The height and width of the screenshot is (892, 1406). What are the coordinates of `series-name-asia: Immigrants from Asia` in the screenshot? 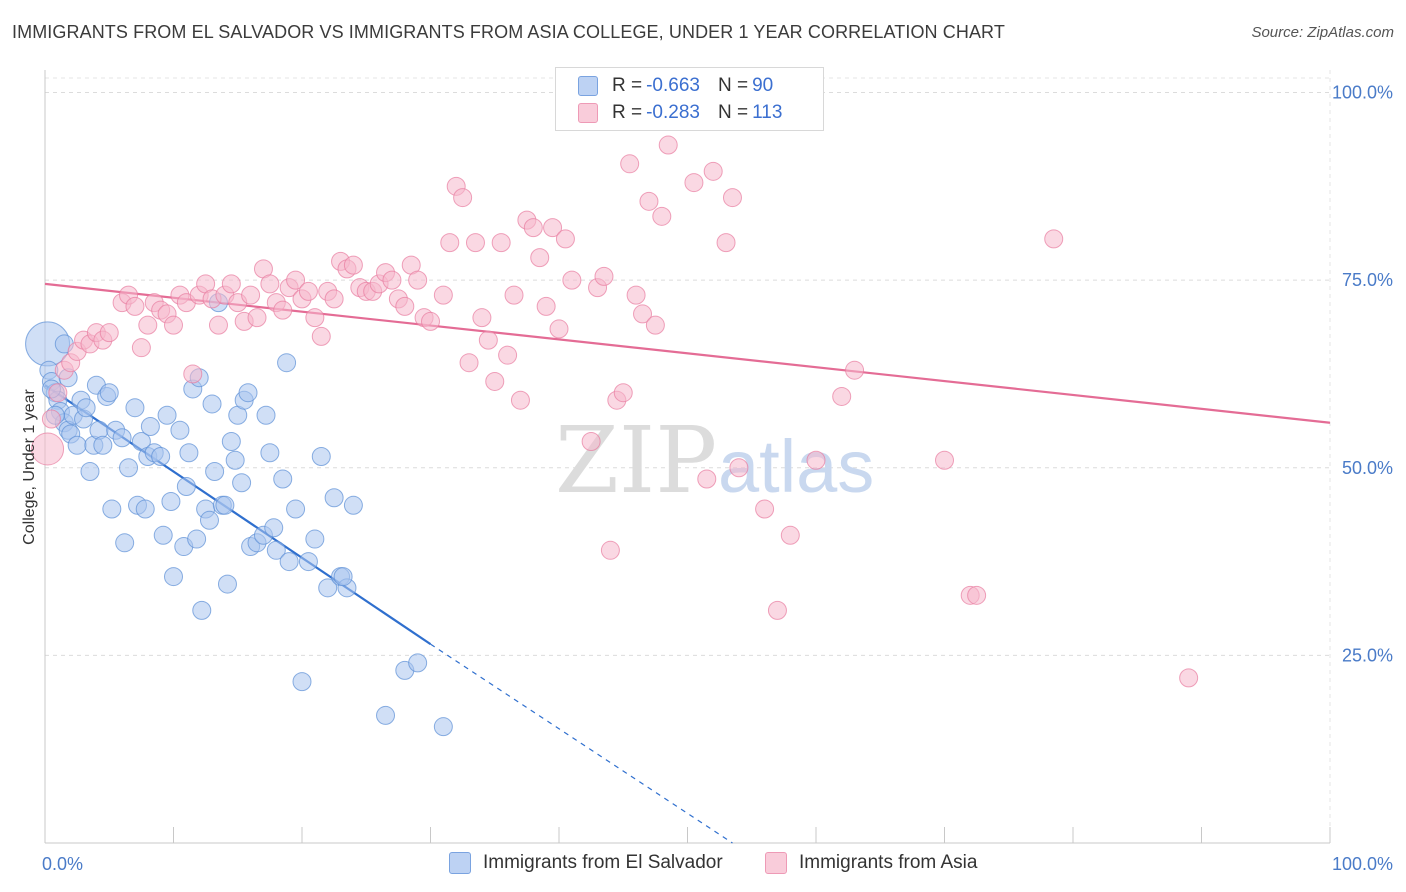 It's located at (888, 862).